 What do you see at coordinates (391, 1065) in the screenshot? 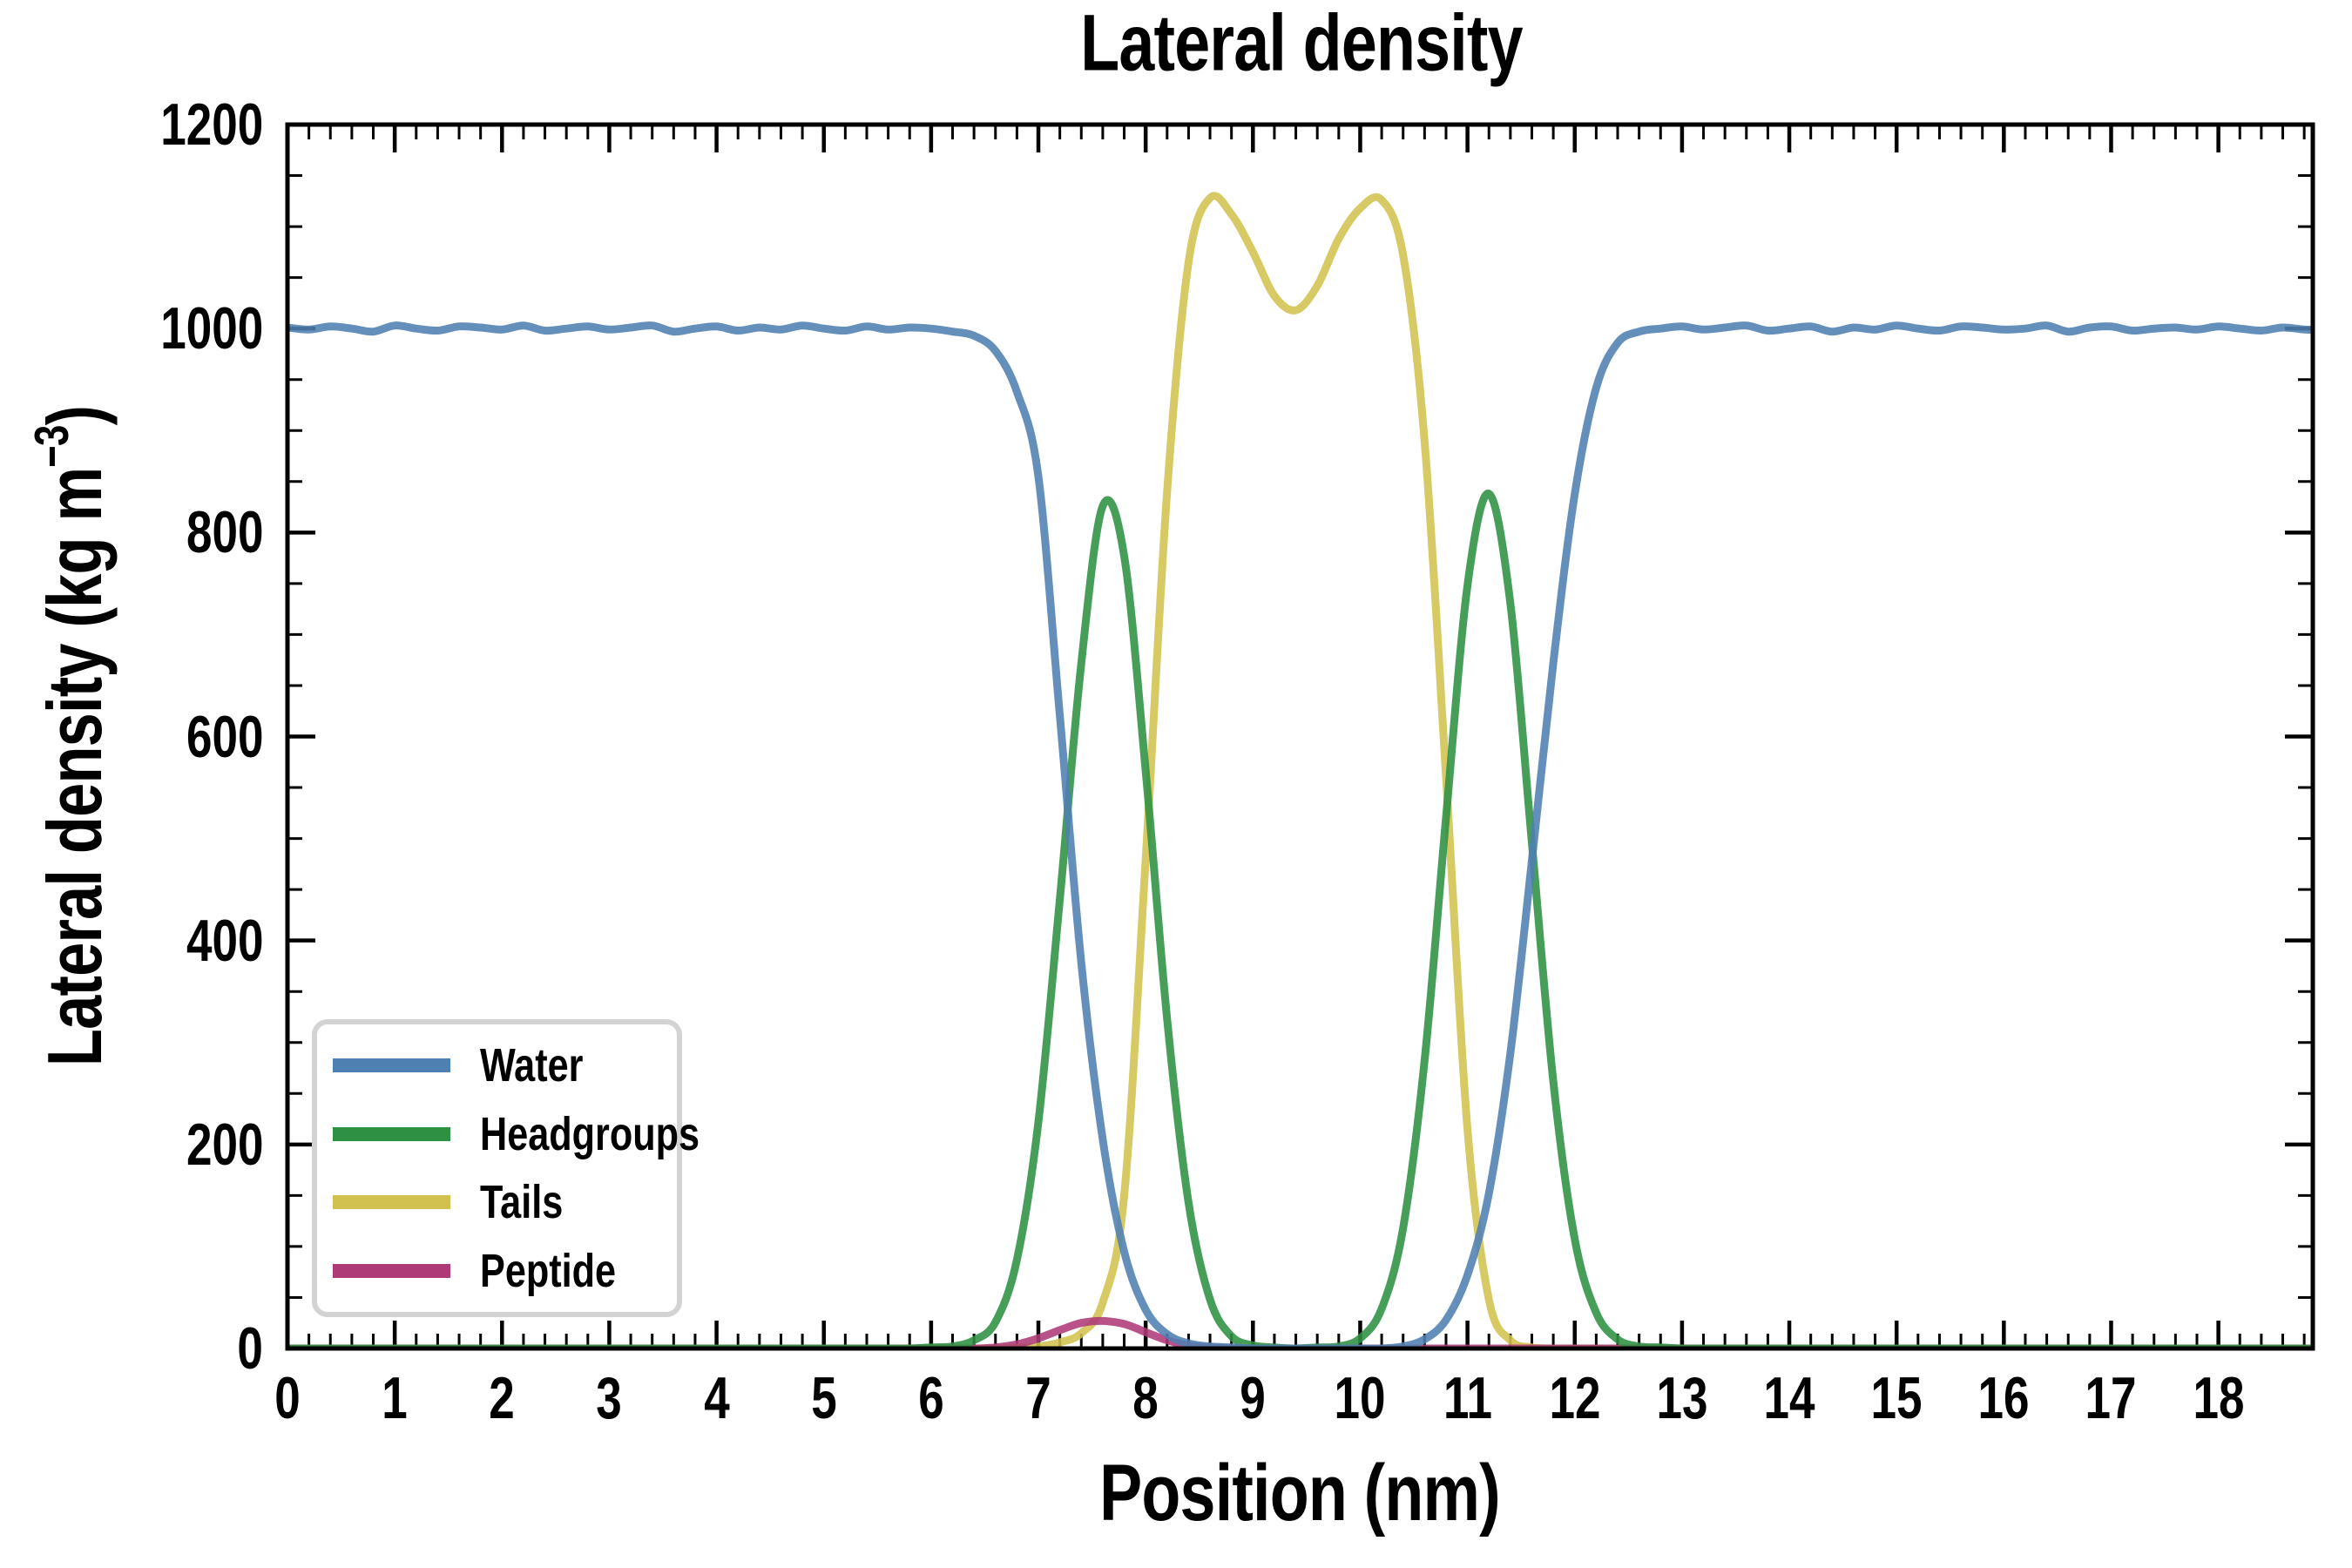
I see `water-line-swatch` at bounding box center [391, 1065].